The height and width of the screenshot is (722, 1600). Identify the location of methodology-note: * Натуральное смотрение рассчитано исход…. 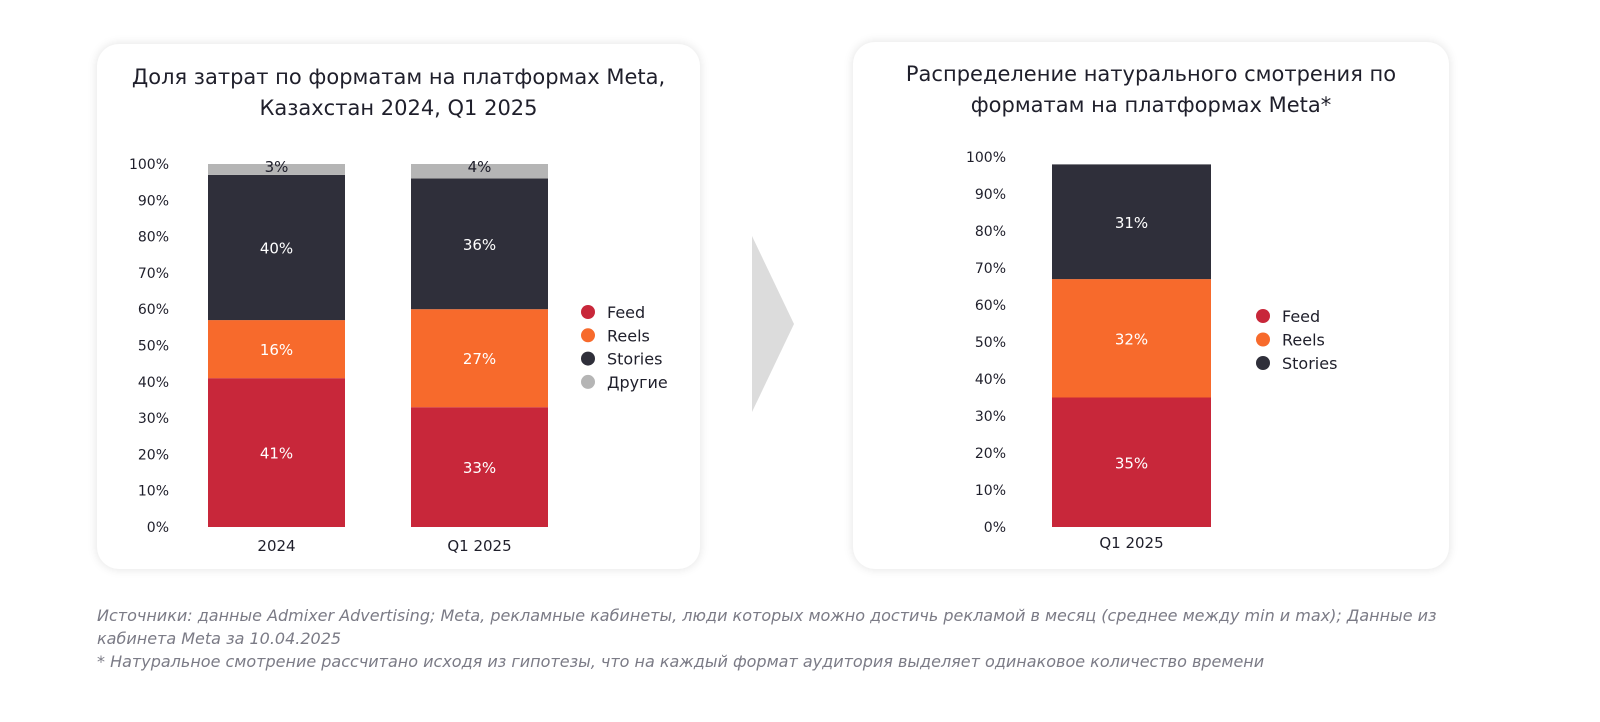
(681, 661).